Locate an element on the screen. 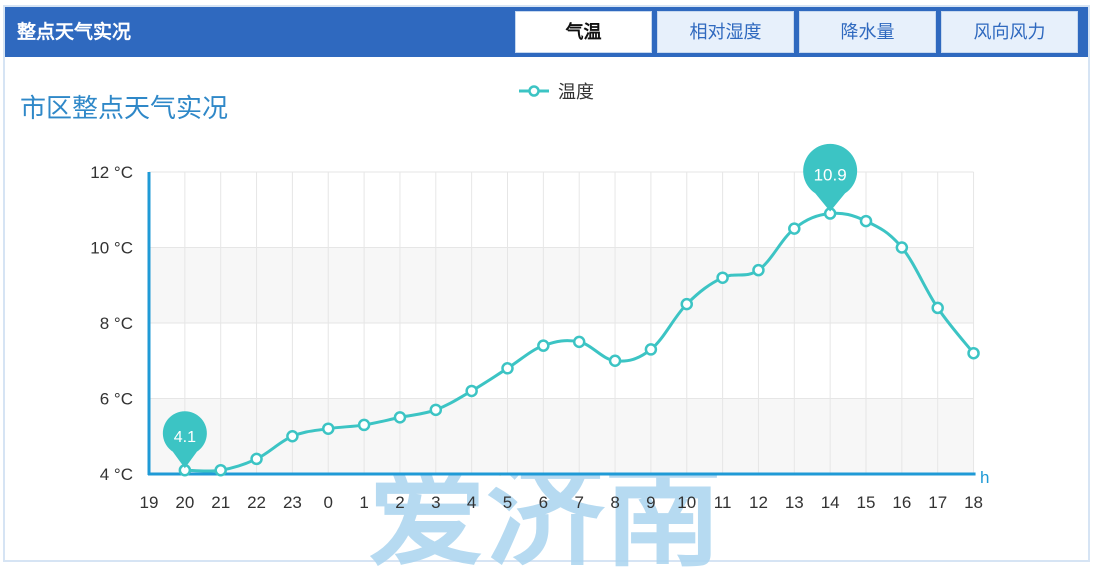 This screenshot has width=1095, height=570. x-tick-label: 14 is located at coordinates (830, 502).